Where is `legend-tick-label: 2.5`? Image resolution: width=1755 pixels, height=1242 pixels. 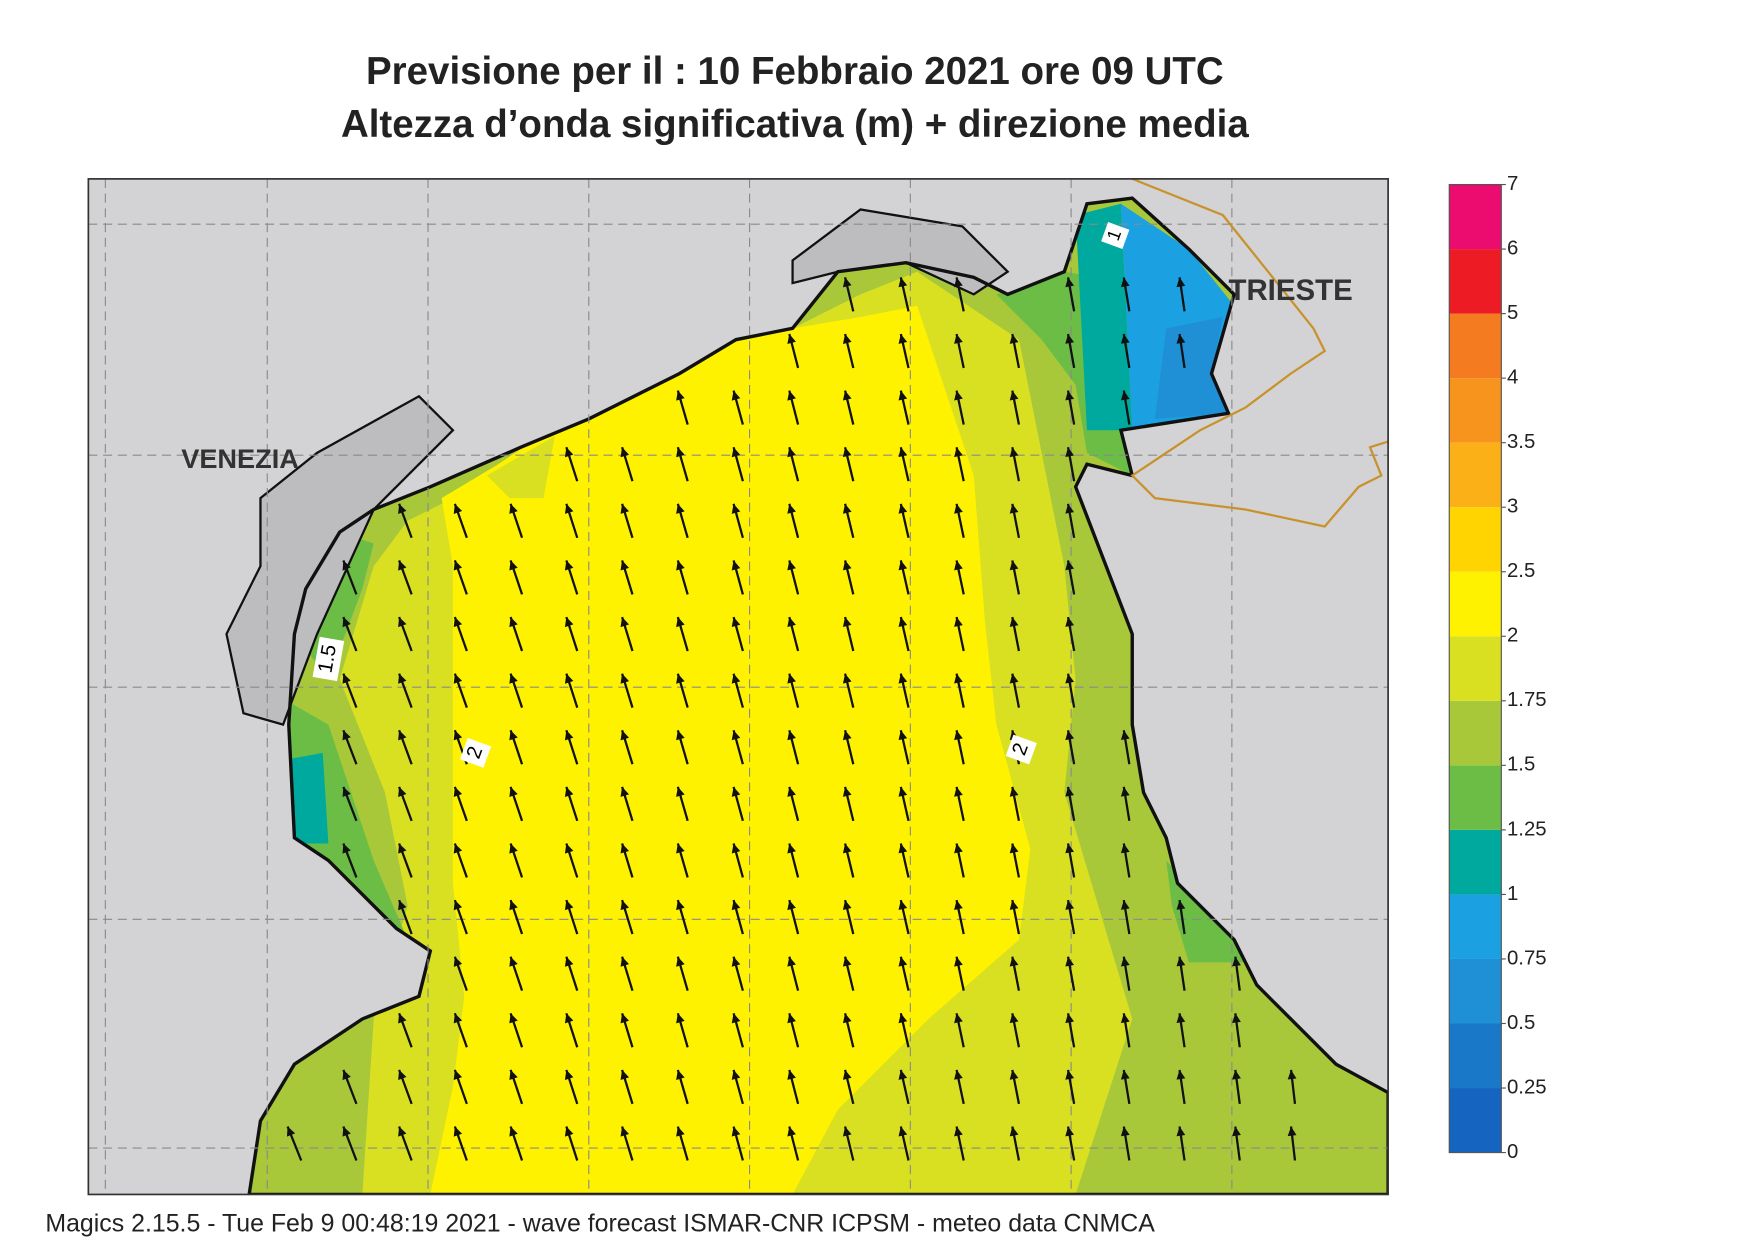
legend-tick-label: 2.5 is located at coordinates (1521, 571).